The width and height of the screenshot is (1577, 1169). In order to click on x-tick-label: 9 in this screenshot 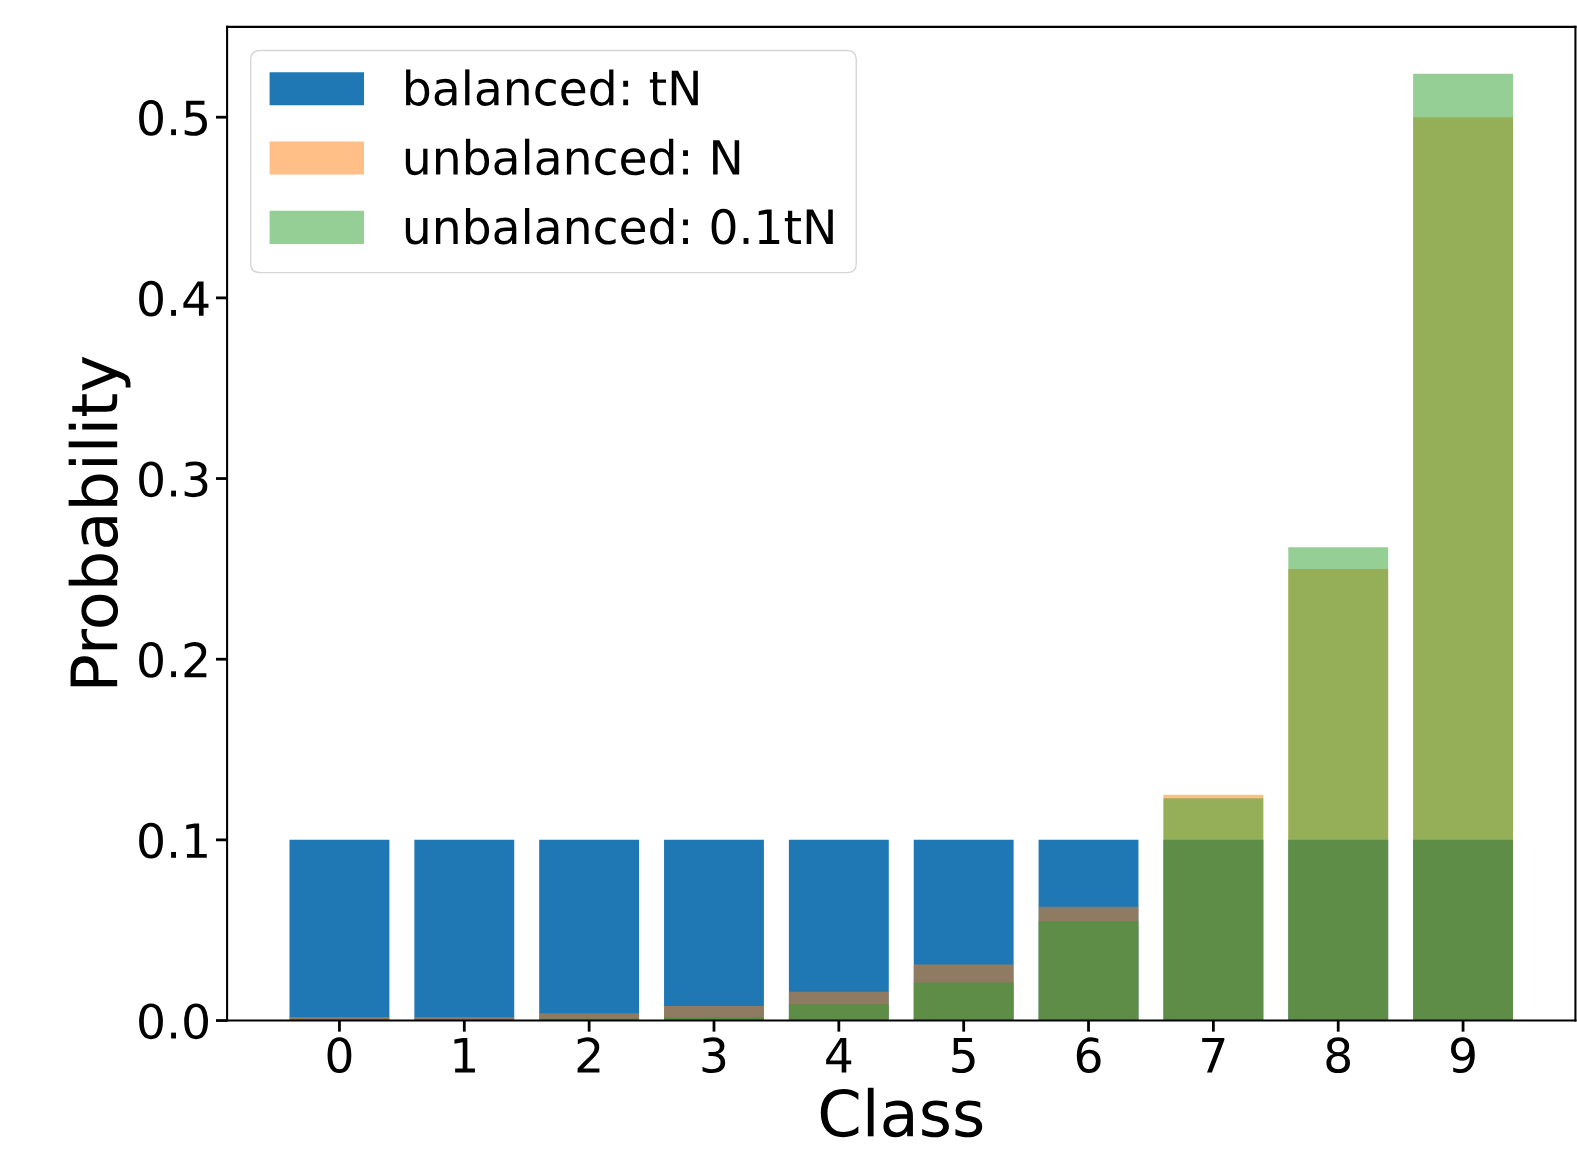, I will do `click(1463, 1055)`.